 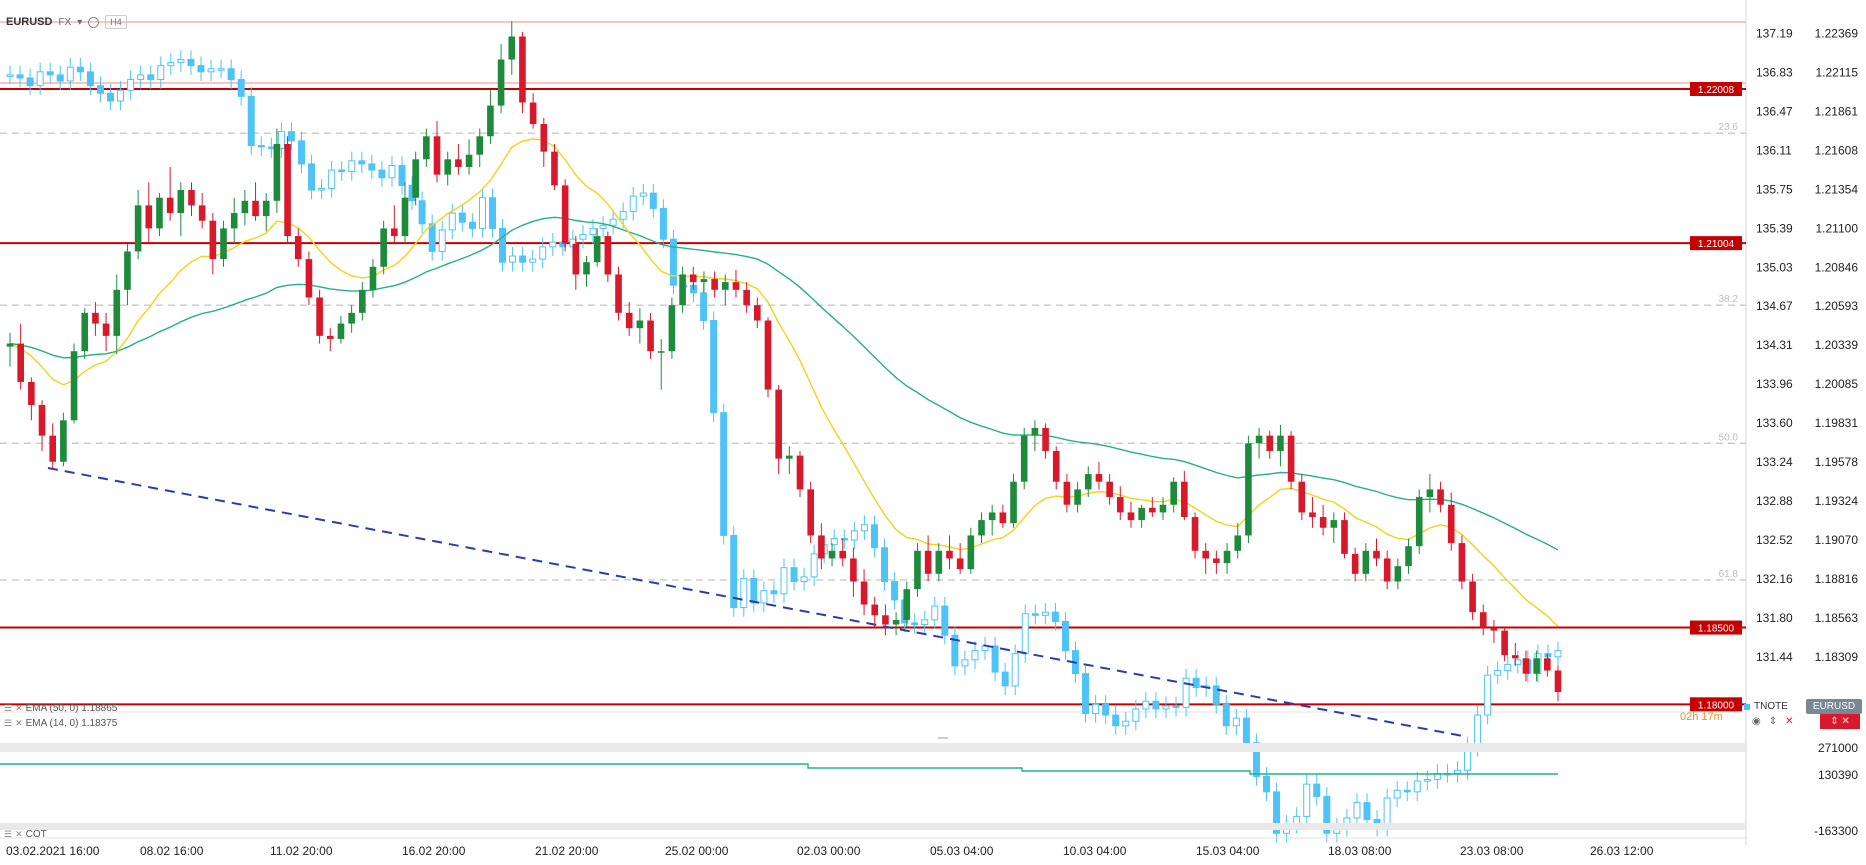 What do you see at coordinates (1774, 462) in the screenshot?
I see `tnote-tick-label: 133.24` at bounding box center [1774, 462].